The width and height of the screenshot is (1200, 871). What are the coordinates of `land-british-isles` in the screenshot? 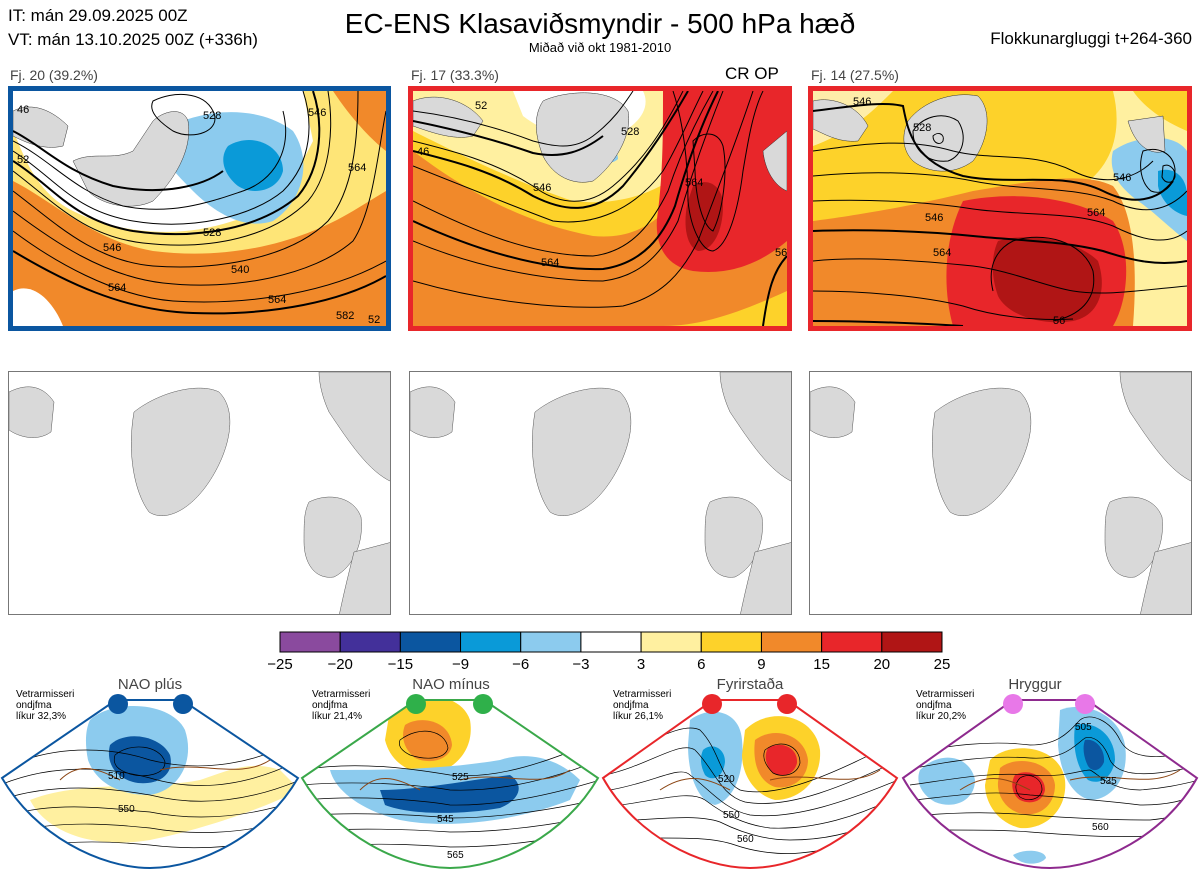 It's located at (332, 537).